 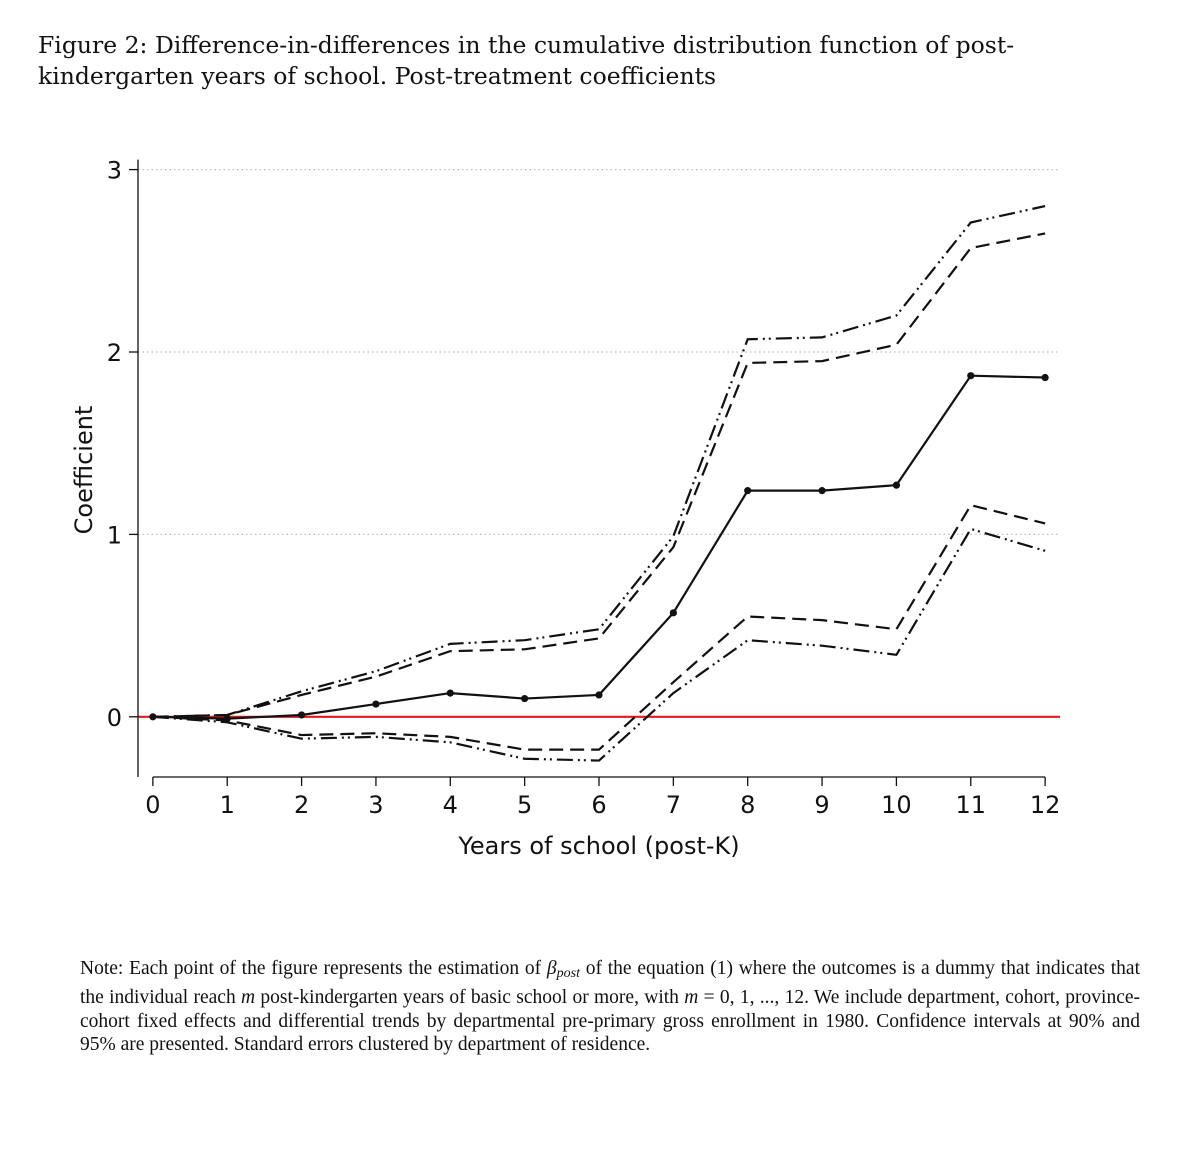 I want to click on note-m-symbol-2: m, so click(x=691, y=997).